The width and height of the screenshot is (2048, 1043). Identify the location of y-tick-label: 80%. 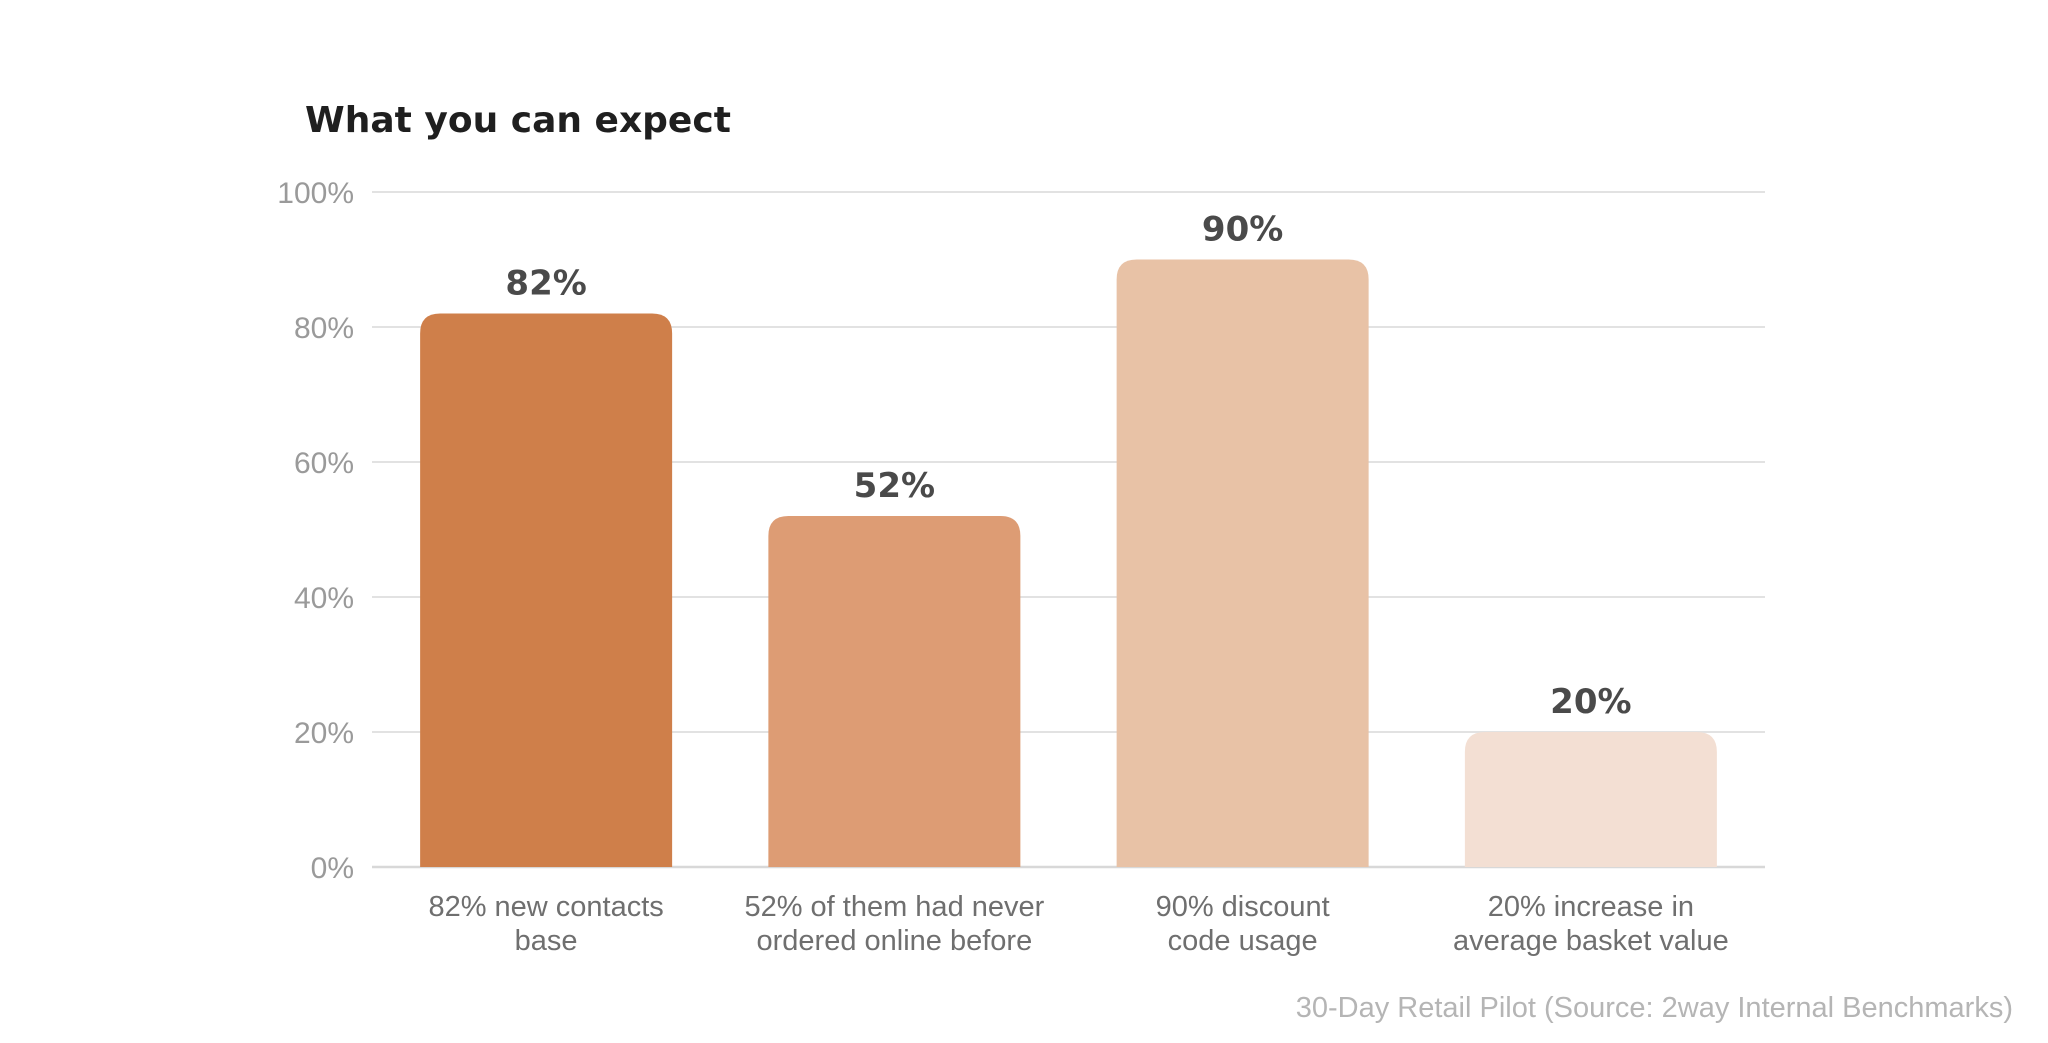
(324, 328).